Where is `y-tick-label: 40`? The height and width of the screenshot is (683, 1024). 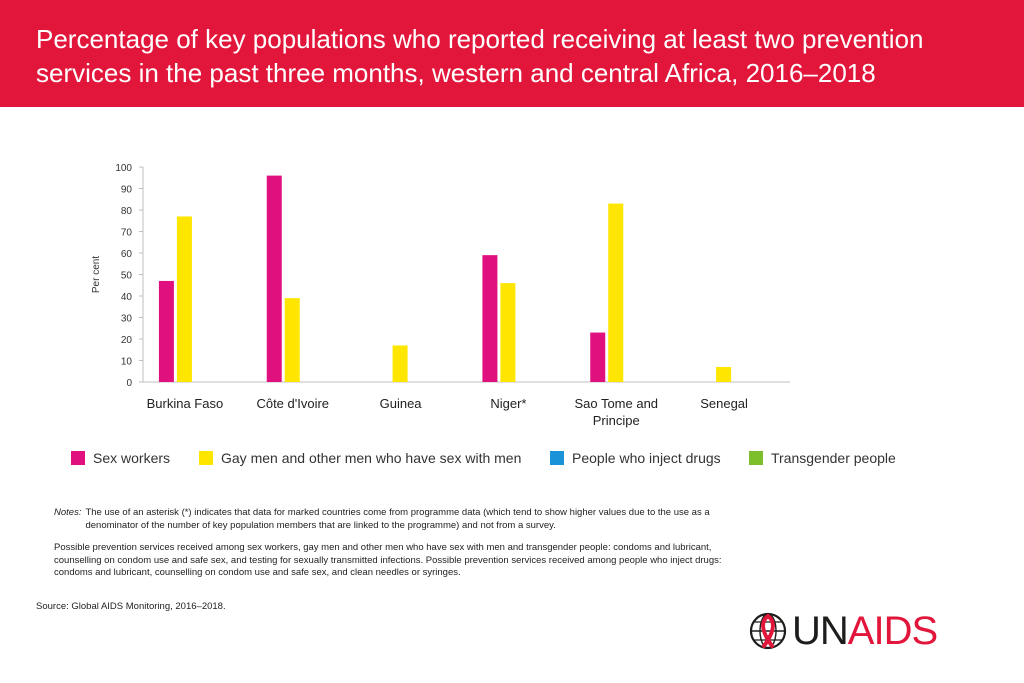
y-tick-label: 40 is located at coordinates (127, 297).